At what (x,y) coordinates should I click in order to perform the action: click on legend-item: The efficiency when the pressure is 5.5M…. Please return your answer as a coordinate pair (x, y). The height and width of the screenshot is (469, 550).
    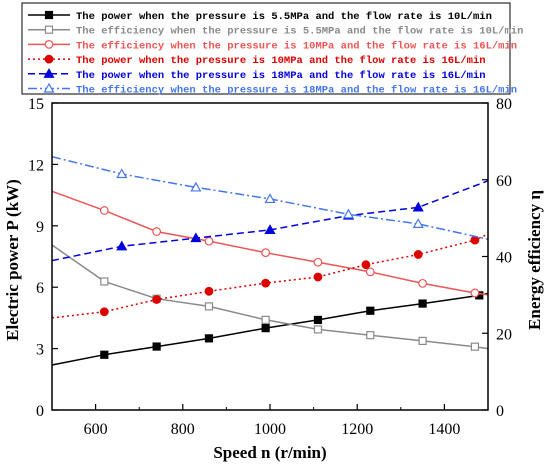
    Looking at the image, I should click on (275, 31).